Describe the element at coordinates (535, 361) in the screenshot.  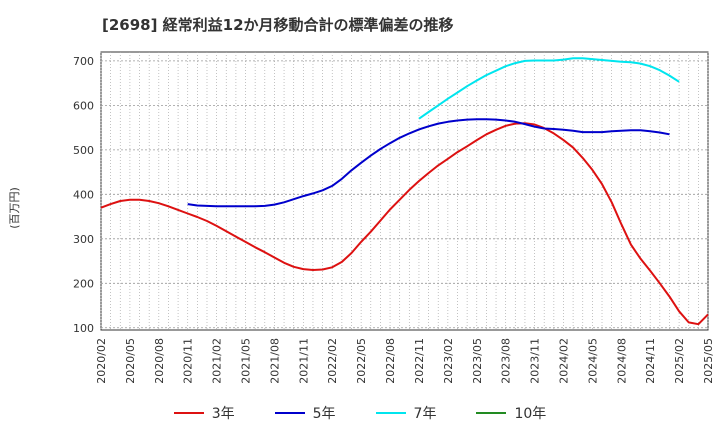
I see `x-tick-label: 2023/11` at that location.